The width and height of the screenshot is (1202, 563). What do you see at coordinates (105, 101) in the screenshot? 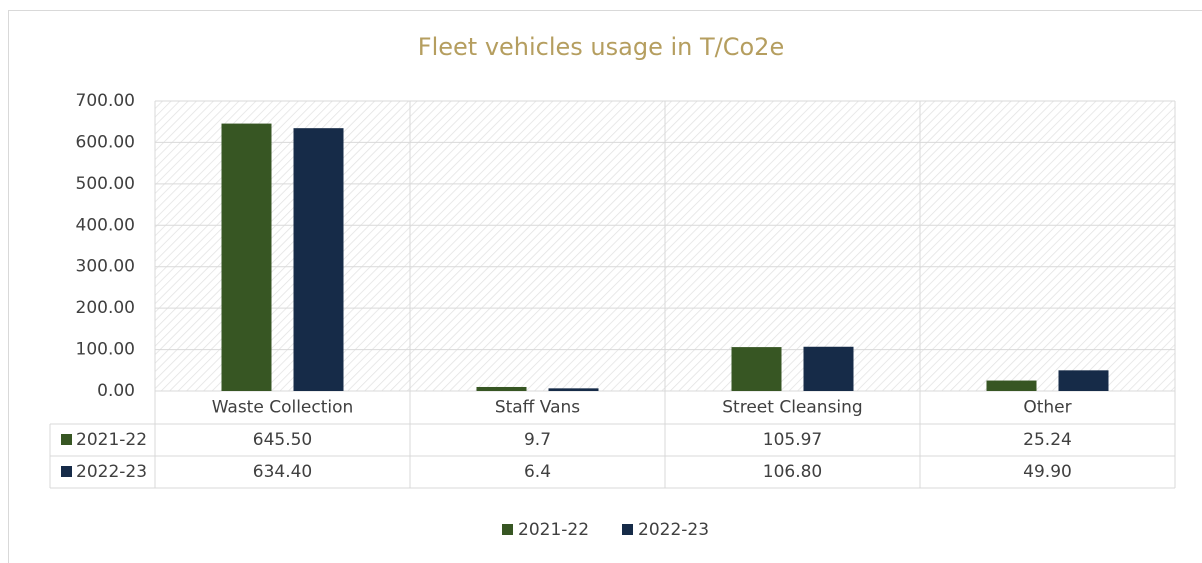
I see `y-tick-label: 700.00` at bounding box center [105, 101].